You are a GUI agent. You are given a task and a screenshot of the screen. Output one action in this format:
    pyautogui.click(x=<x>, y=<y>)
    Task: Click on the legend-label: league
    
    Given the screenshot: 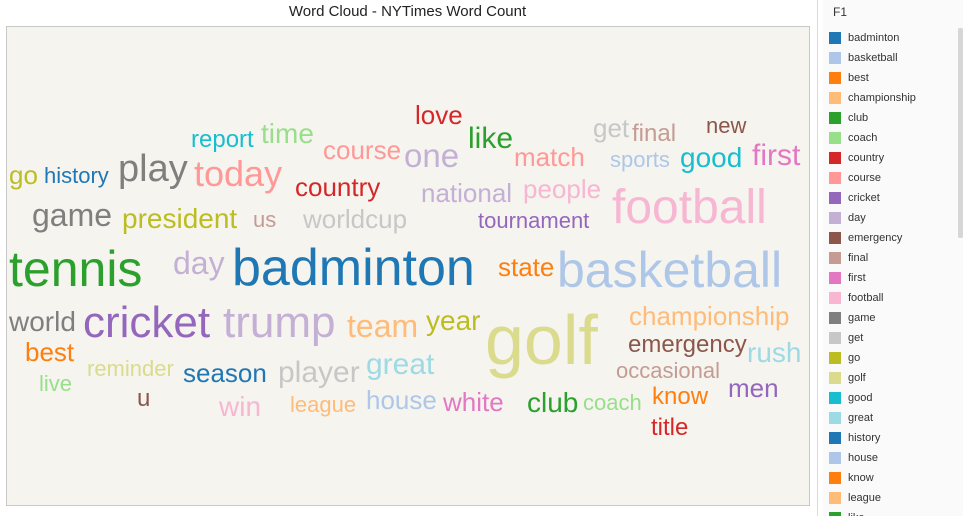 What is the action you would take?
    pyautogui.click(x=865, y=498)
    